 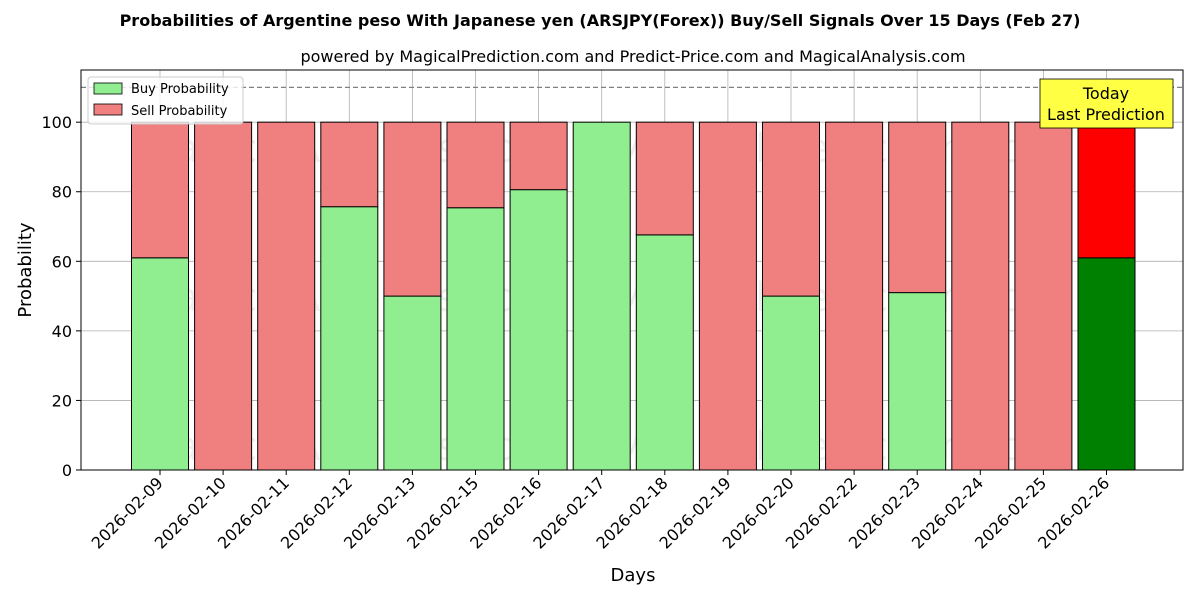 What do you see at coordinates (179, 111) in the screenshot?
I see `legend-sell-label: Sell Probability` at bounding box center [179, 111].